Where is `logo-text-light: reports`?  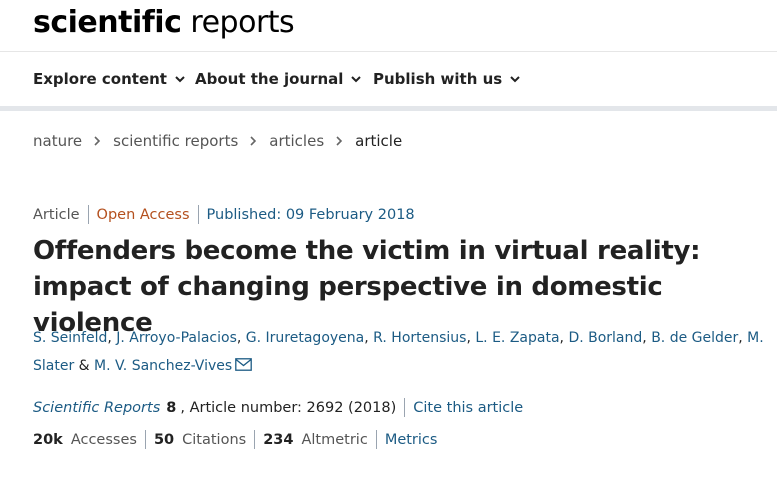
logo-text-light: reports is located at coordinates (238, 22).